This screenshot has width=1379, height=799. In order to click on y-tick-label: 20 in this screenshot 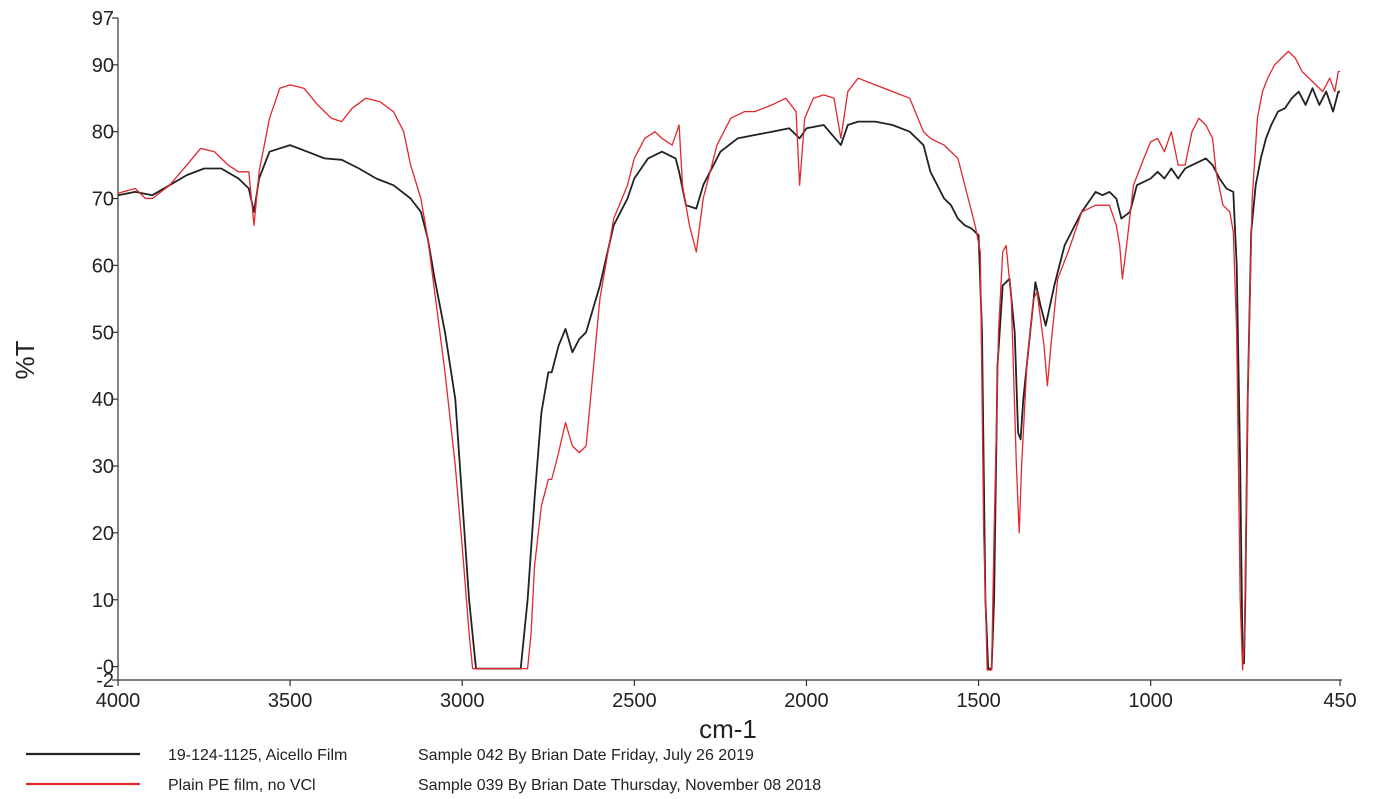, I will do `click(103, 534)`.